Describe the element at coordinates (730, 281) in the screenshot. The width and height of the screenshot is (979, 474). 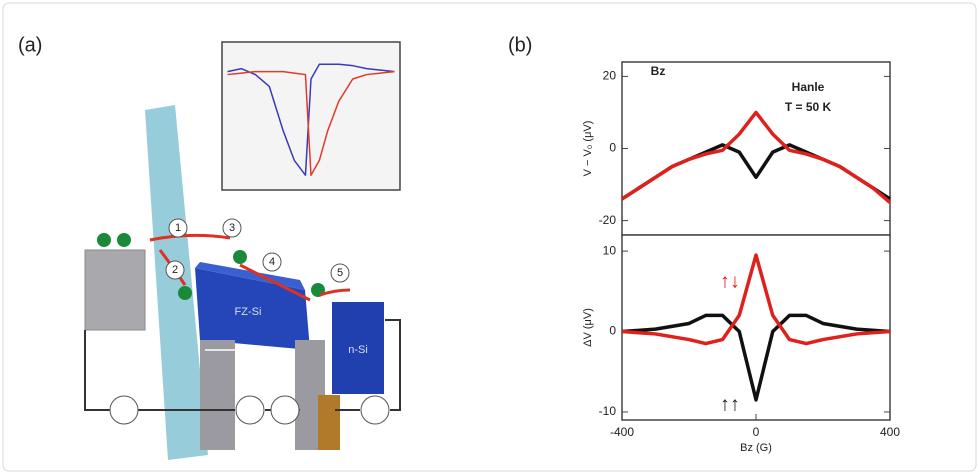
I see `annotation: ↑↓` at that location.